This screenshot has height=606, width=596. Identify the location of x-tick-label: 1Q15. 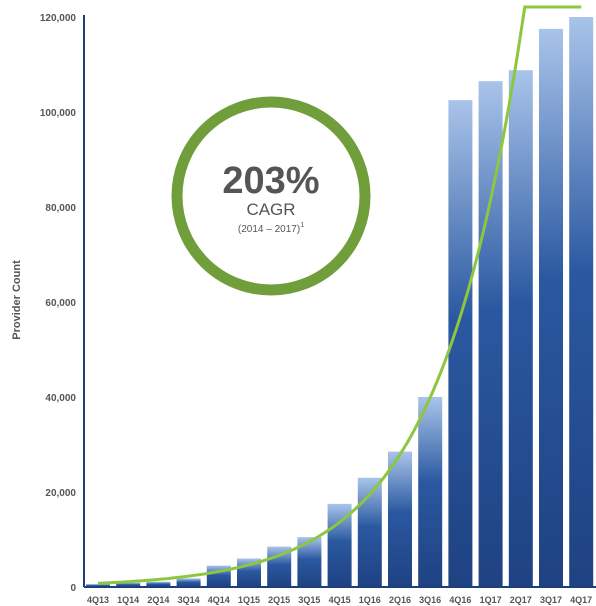
(249, 600).